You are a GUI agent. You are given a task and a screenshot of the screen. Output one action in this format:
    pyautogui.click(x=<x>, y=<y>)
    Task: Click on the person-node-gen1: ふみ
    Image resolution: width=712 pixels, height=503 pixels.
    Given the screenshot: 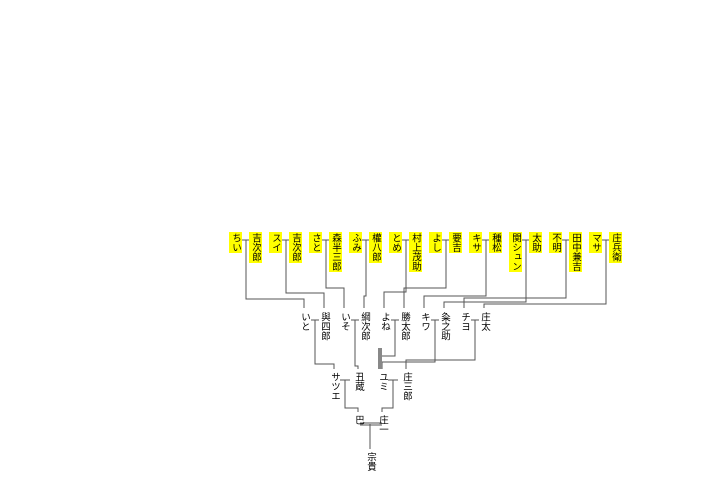 What is the action you would take?
    pyautogui.click(x=355, y=242)
    